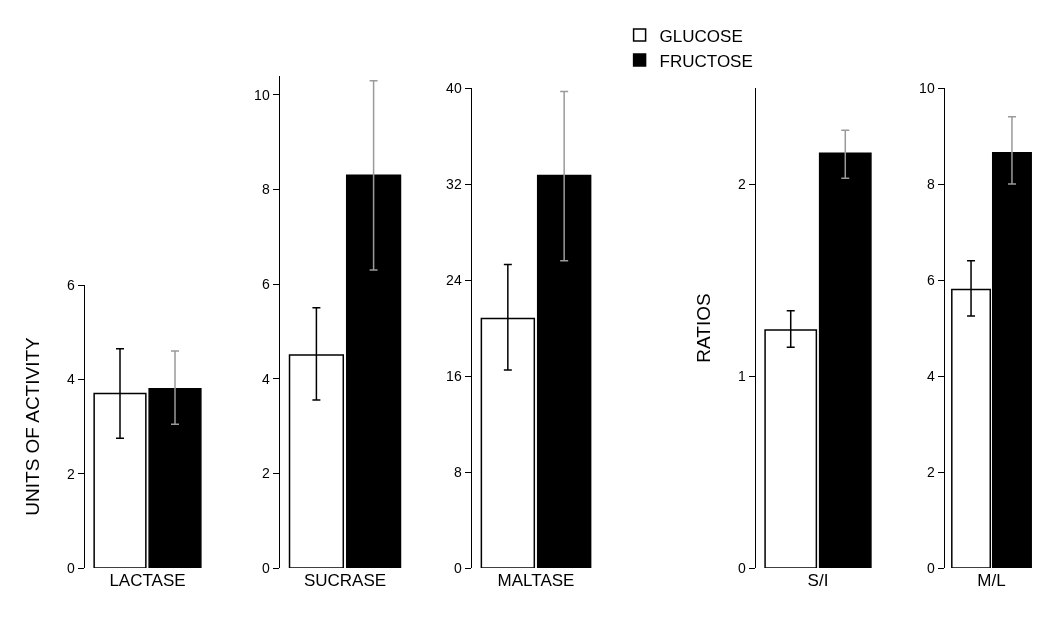 The height and width of the screenshot is (618, 1043). I want to click on y-tick-label: 16, so click(454, 375).